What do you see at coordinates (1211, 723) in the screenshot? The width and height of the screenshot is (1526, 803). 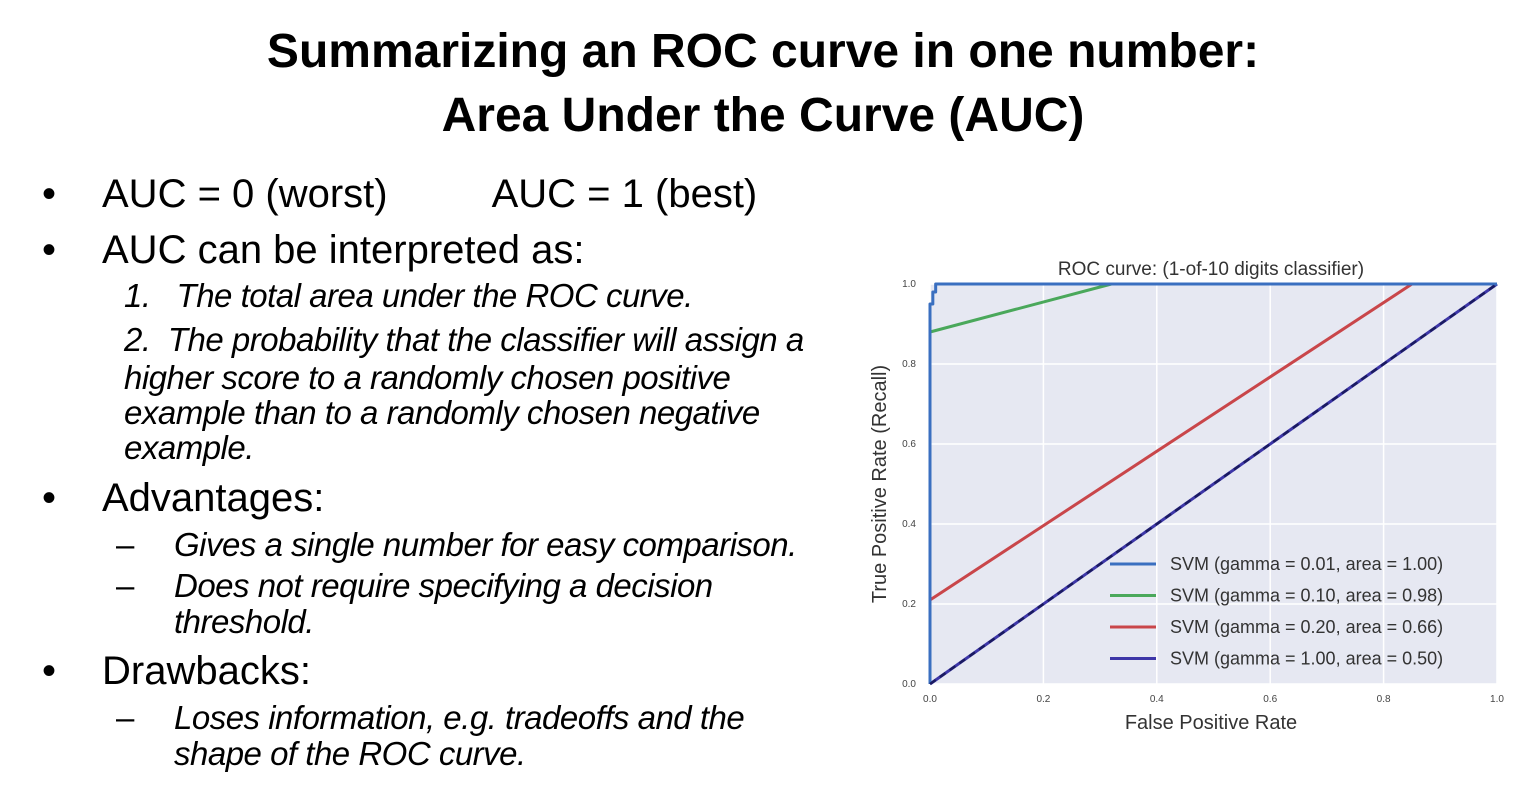 I see `x-axis-label: False Positive Rate` at bounding box center [1211, 723].